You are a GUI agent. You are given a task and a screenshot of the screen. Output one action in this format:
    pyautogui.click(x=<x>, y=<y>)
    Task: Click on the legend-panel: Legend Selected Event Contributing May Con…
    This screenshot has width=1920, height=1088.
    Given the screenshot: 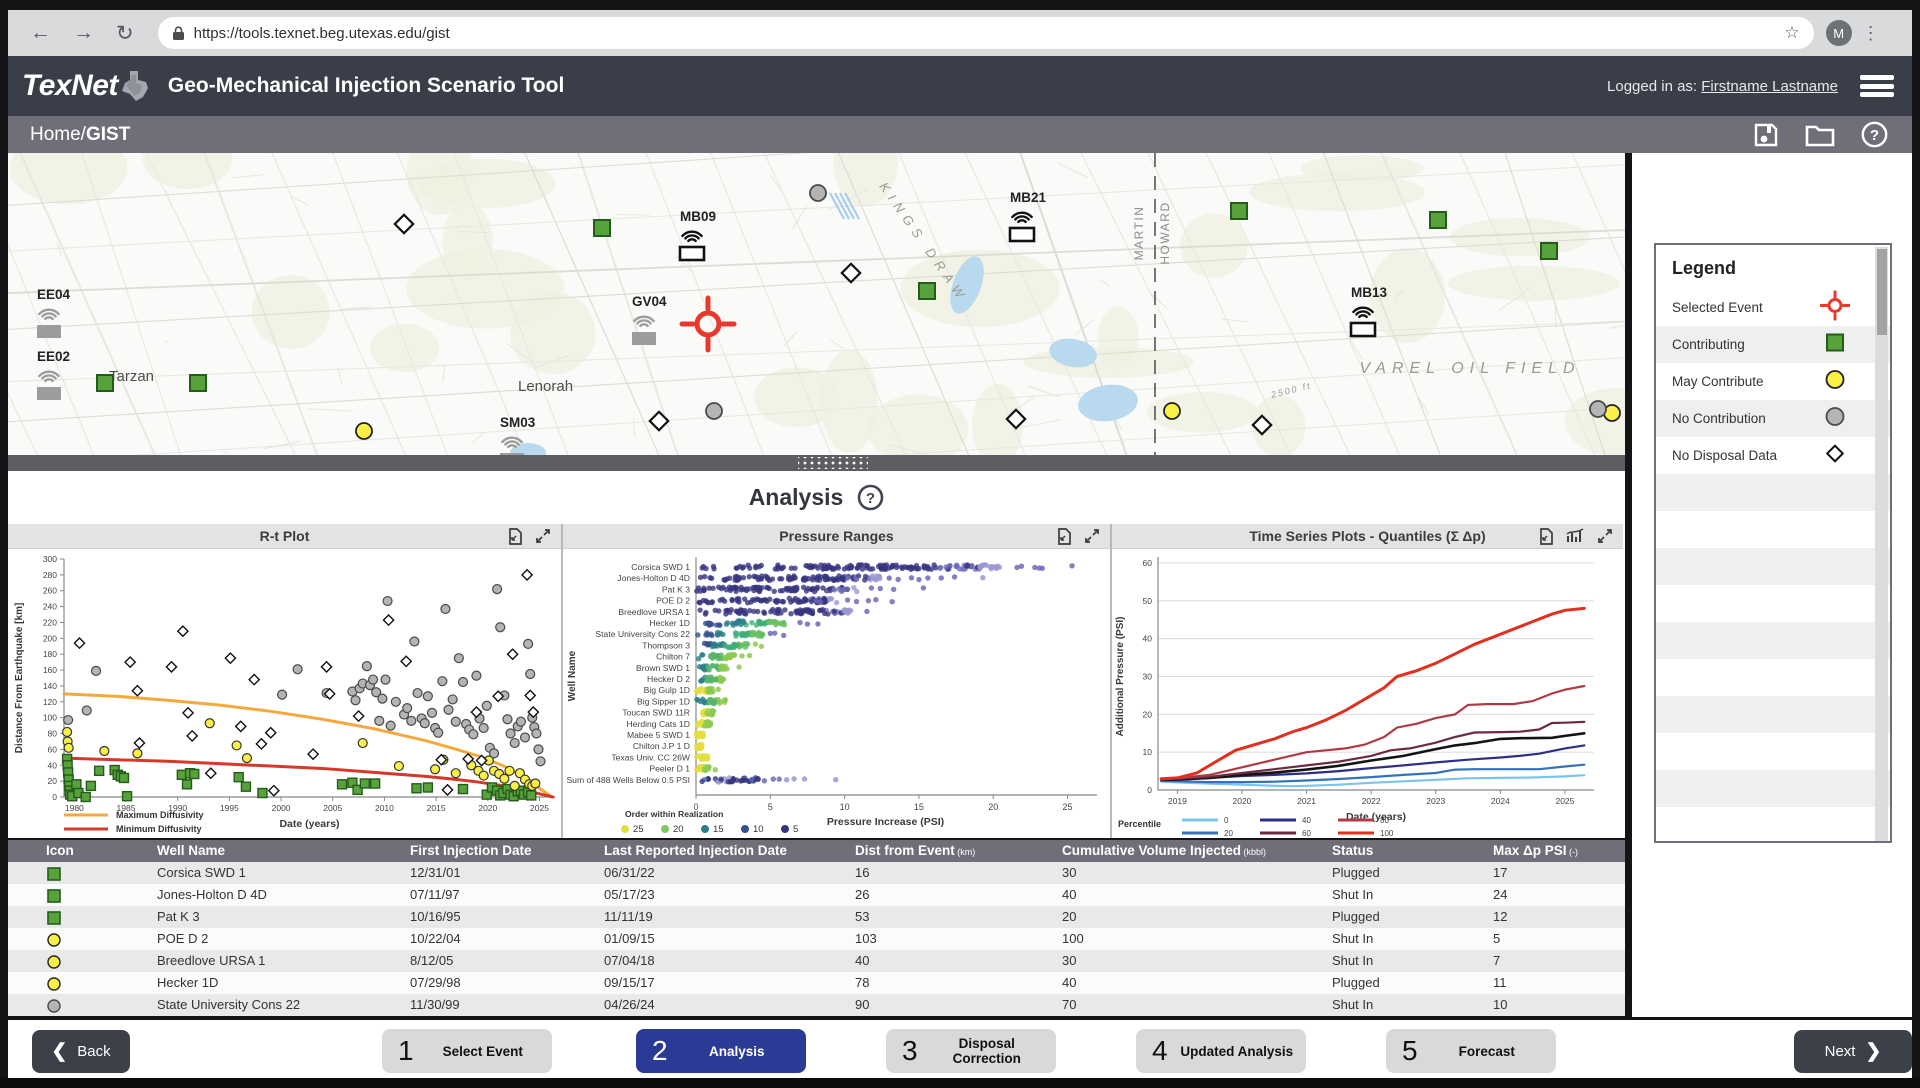 What is the action you would take?
    pyautogui.click(x=1768, y=585)
    